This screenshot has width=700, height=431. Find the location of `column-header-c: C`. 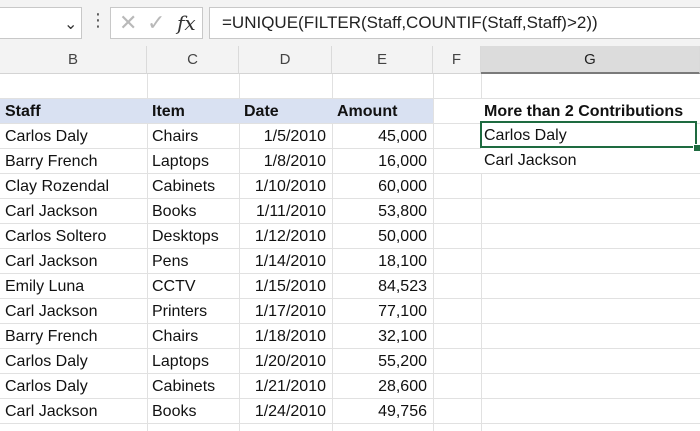

column-header-c: C is located at coordinates (193, 60).